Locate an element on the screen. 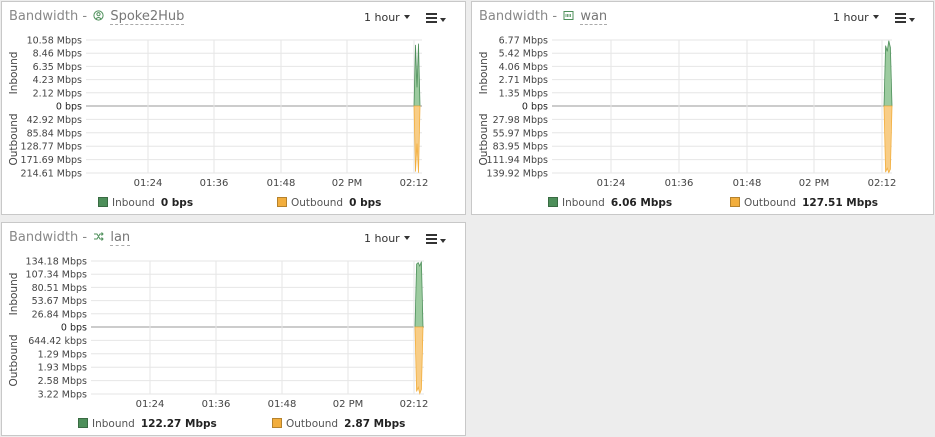 Image resolution: width=935 pixels, height=437 pixels. legend-inbound-value: 122.27 Mbps is located at coordinates (178, 424).